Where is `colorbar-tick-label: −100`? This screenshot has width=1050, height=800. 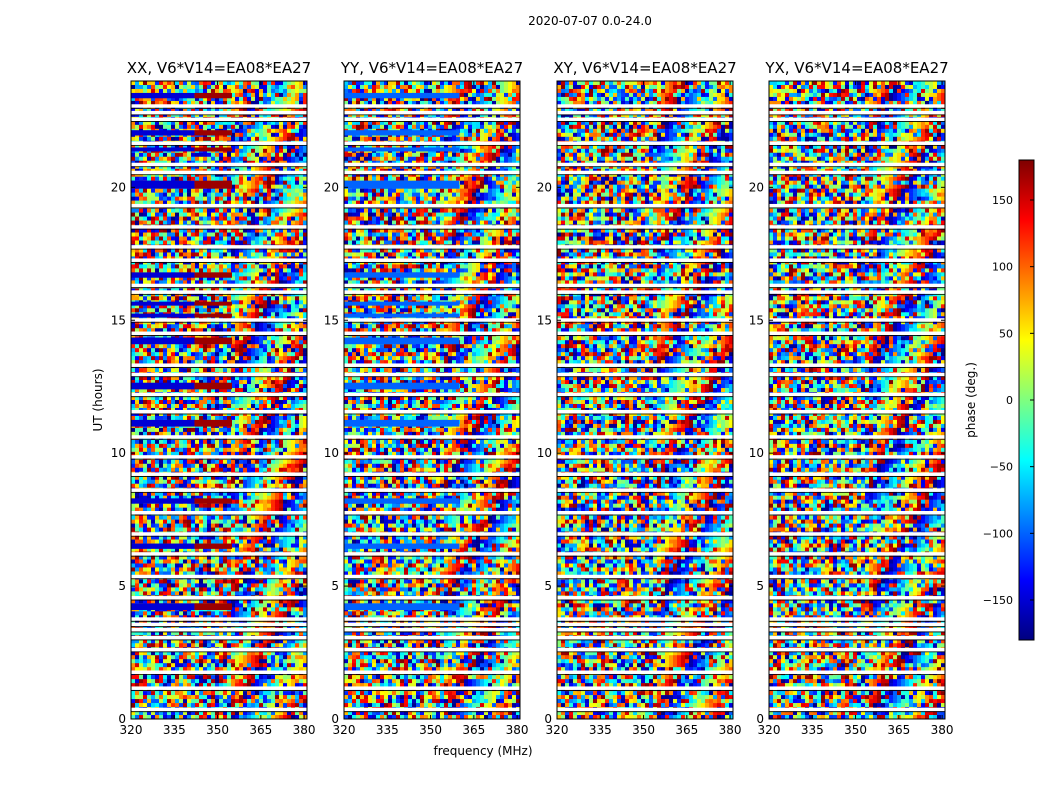
colorbar-tick-label: −100 is located at coordinates (998, 533).